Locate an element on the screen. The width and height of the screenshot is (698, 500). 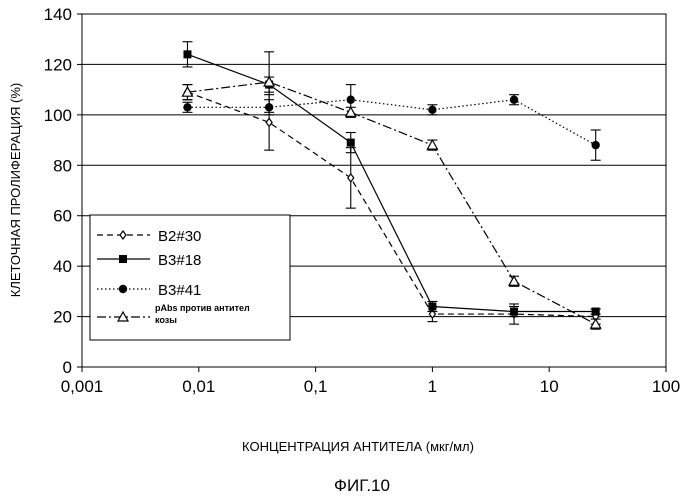
x-axis-title: КОНЦЕНТРАЦИЯ АНТИТЕЛА (мкг/мл) is located at coordinates (358, 446).